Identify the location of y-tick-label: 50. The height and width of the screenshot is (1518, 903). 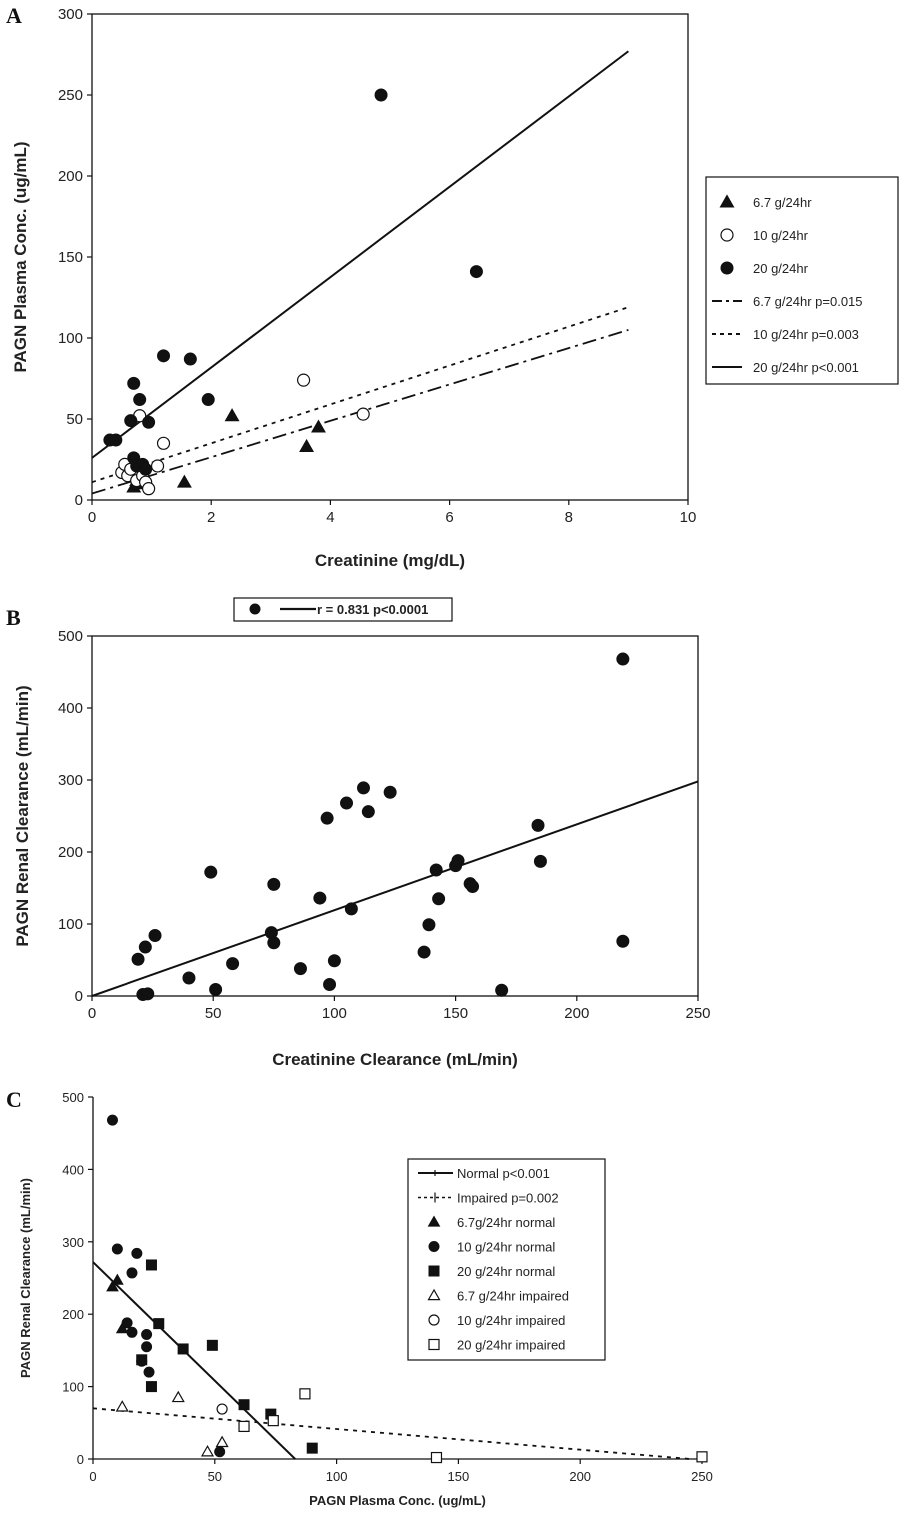
(74, 419).